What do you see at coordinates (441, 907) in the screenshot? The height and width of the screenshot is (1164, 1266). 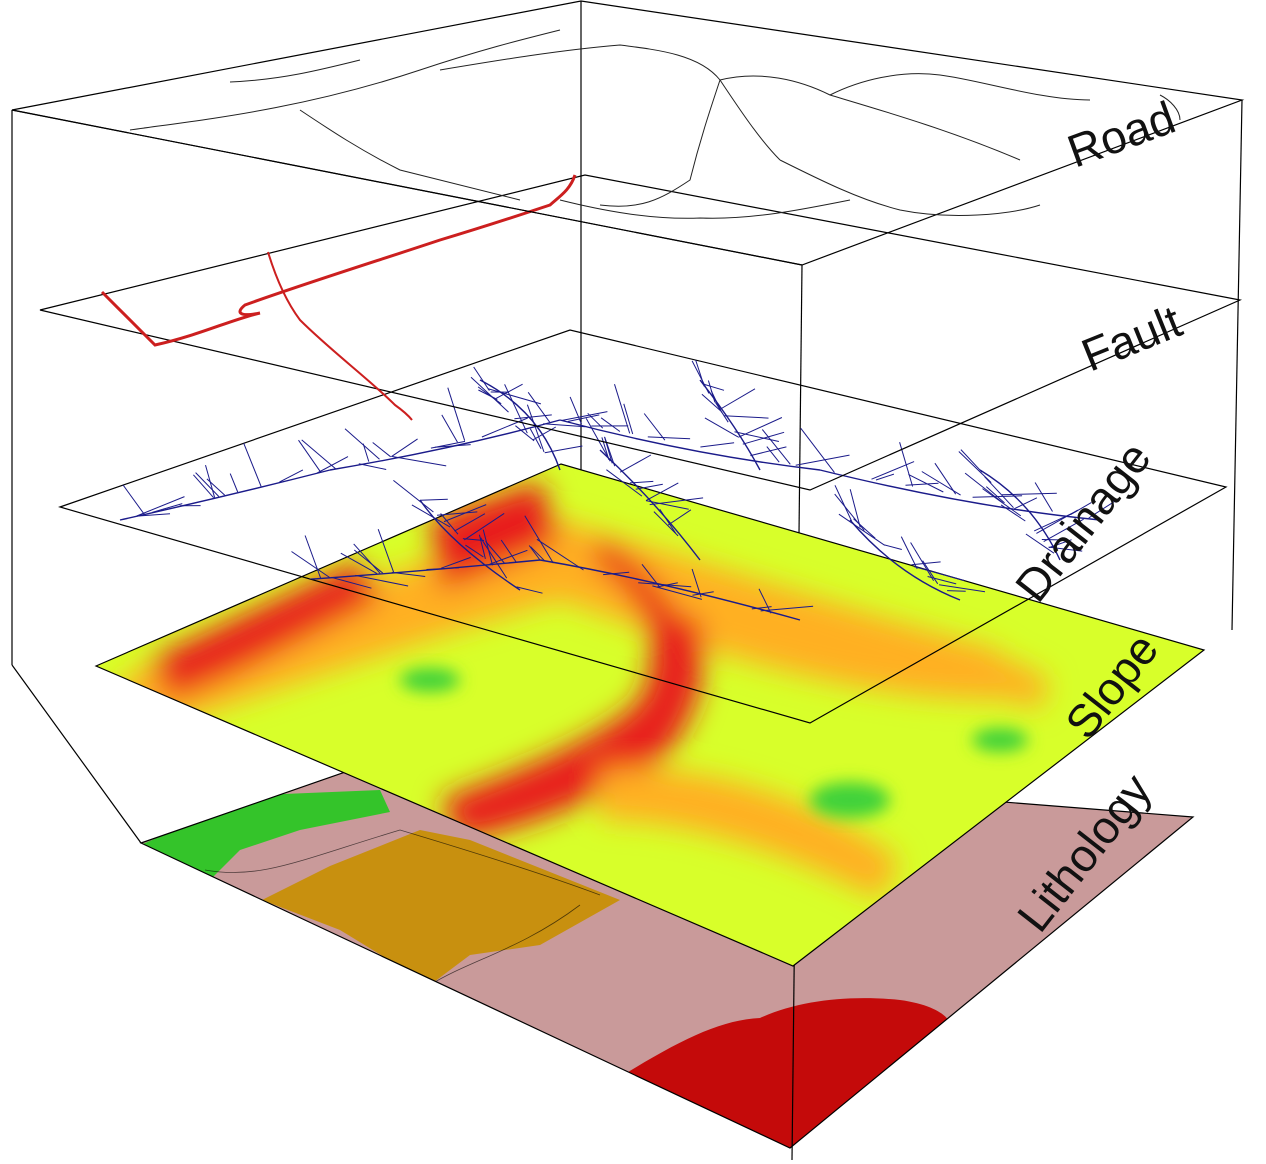 I see `lithology-ochre-unit` at bounding box center [441, 907].